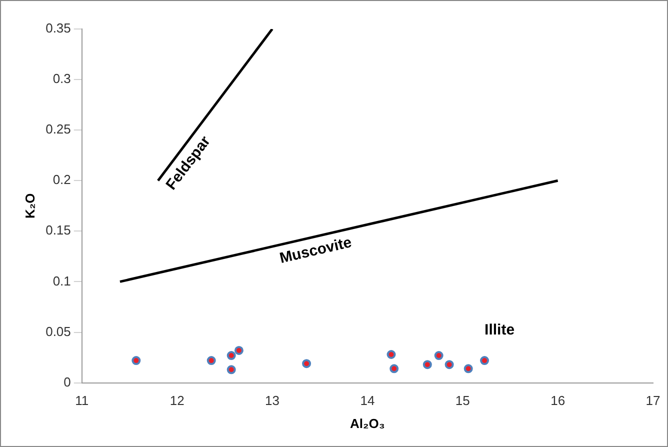 This screenshot has width=668, height=447. I want to click on y-tick-label: 0.25, so click(58, 129).